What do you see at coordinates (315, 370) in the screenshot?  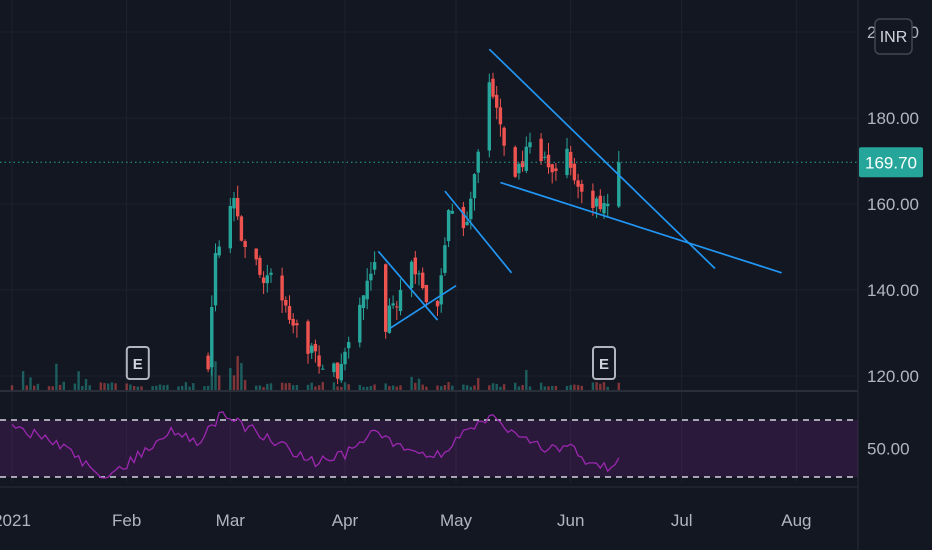 I see `volume-bars` at bounding box center [315, 370].